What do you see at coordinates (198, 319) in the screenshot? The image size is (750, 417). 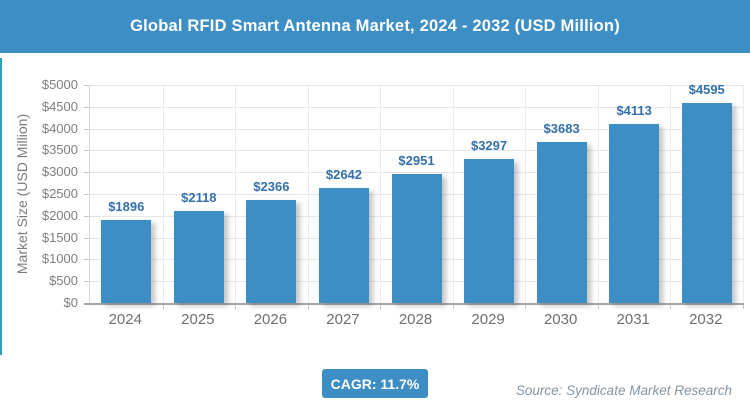 I see `x-category-label: 2025` at bounding box center [198, 319].